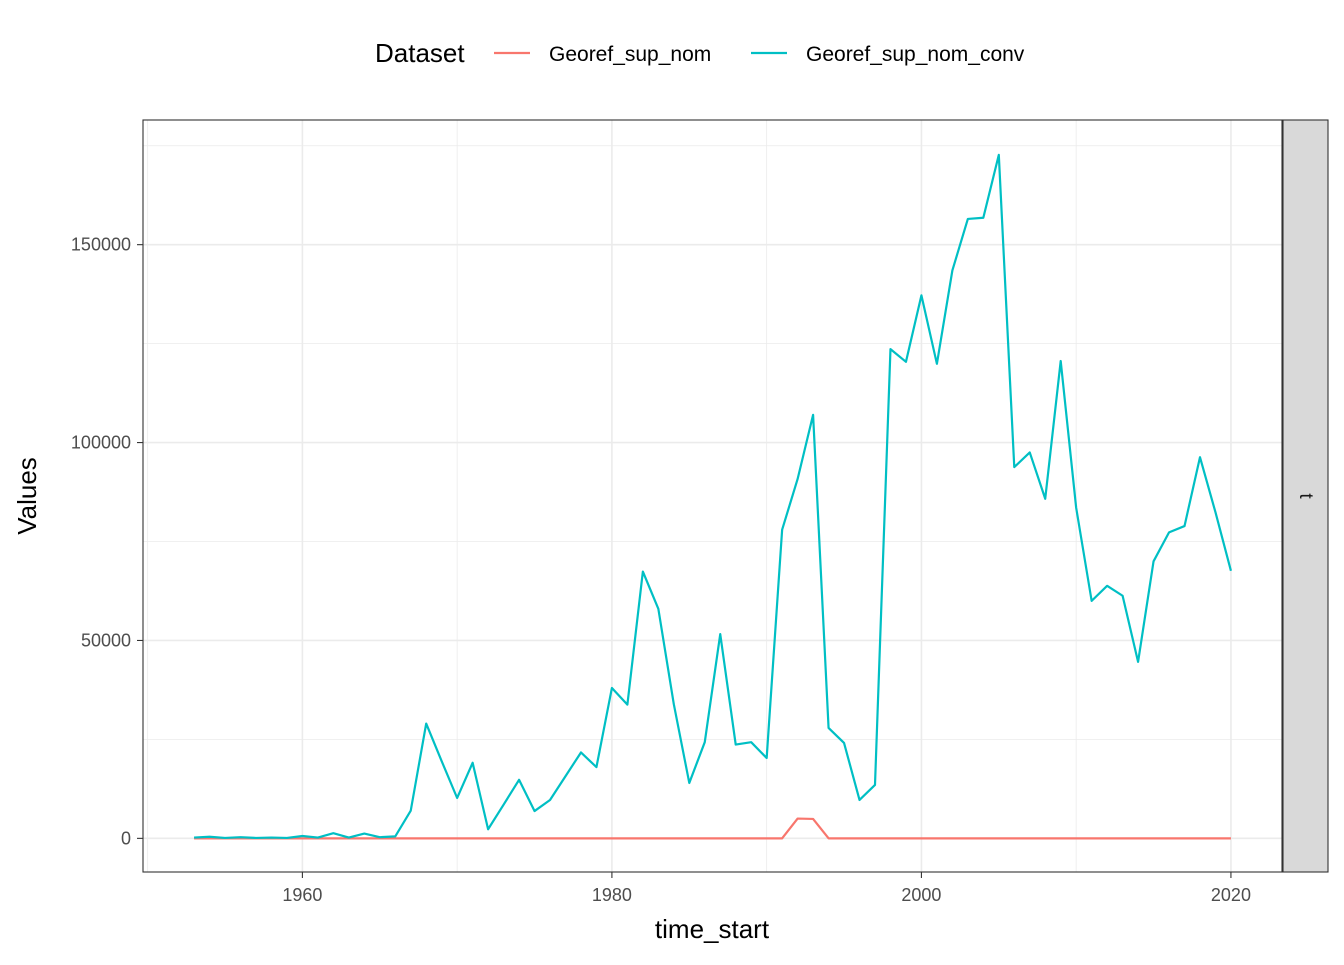 The height and width of the screenshot is (965, 1344). I want to click on y-tick-label: 150000, so click(101, 245).